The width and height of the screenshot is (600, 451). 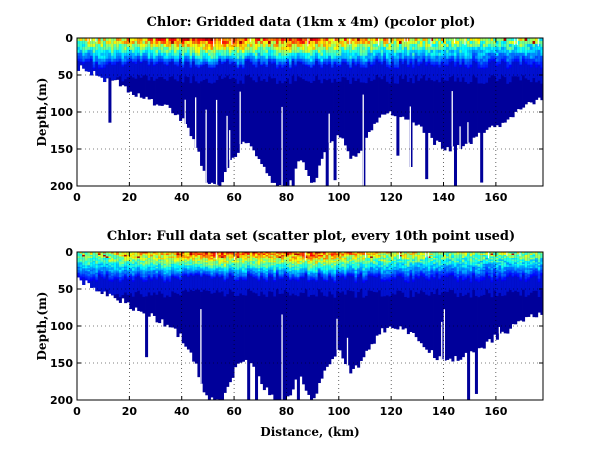 I want to click on y-tick-label: 200, so click(x=61, y=186).